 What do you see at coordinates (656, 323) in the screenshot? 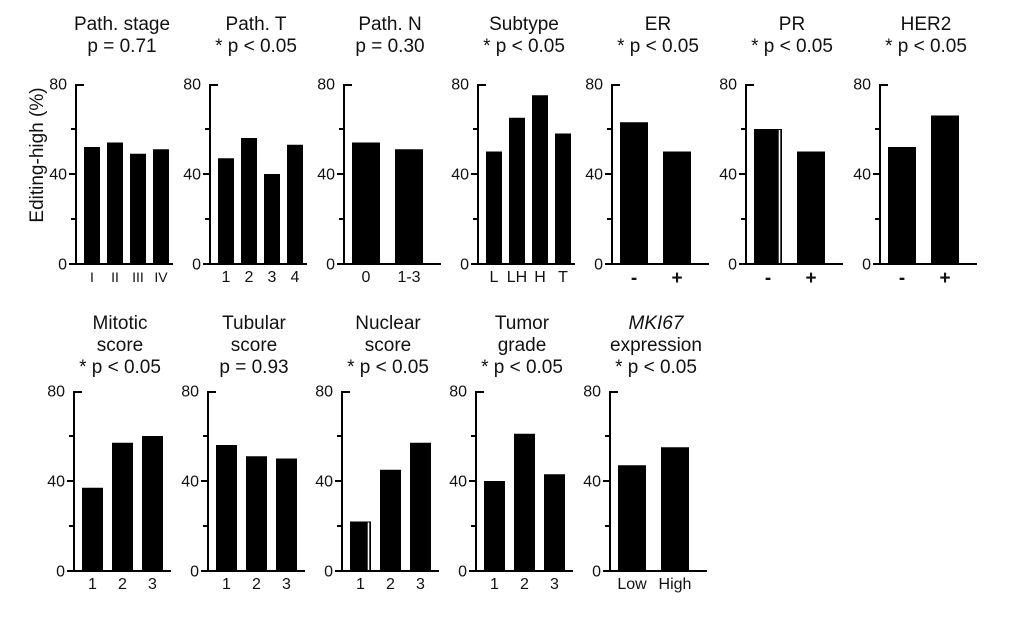
I see `chart-title-line: MKI67` at bounding box center [656, 323].